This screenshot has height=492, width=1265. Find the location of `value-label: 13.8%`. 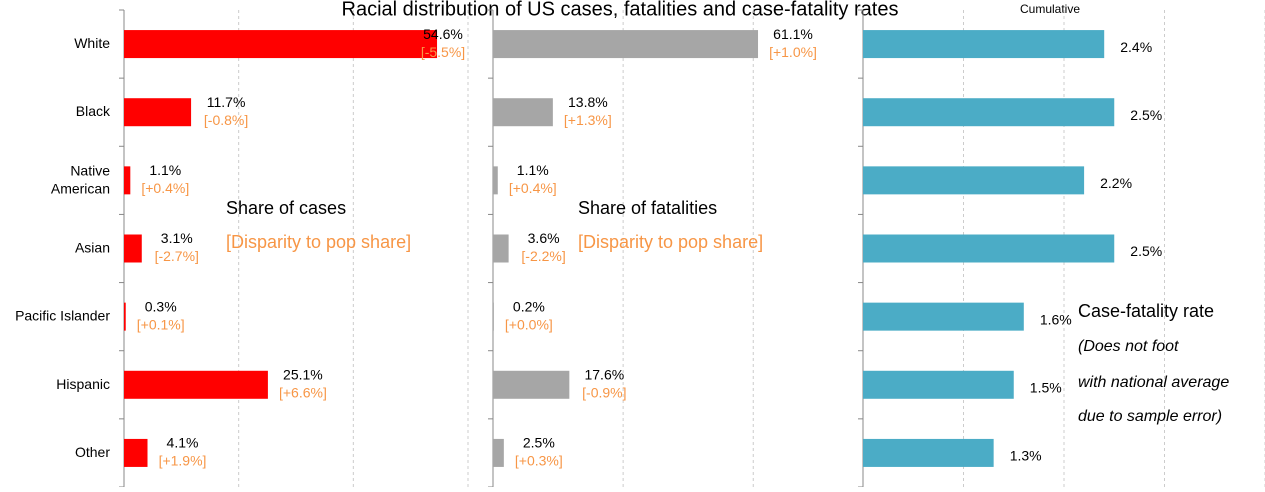

value-label: 13.8% is located at coordinates (588, 102).